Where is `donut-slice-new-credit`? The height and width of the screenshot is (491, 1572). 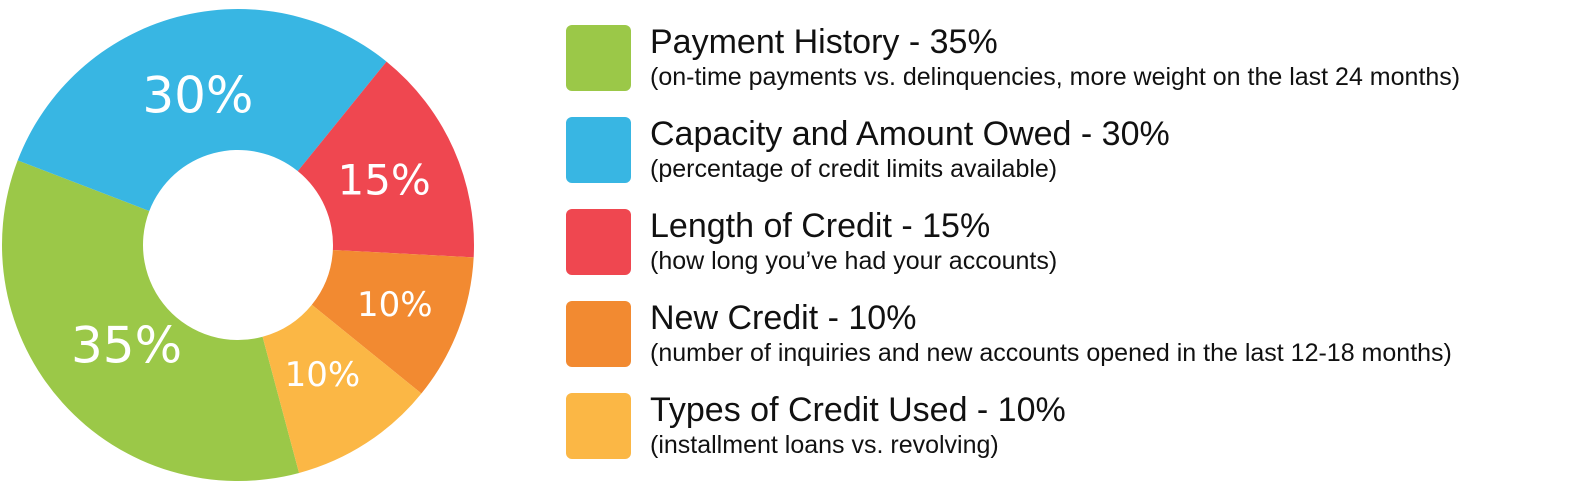
donut-slice-new-credit is located at coordinates (392, 321).